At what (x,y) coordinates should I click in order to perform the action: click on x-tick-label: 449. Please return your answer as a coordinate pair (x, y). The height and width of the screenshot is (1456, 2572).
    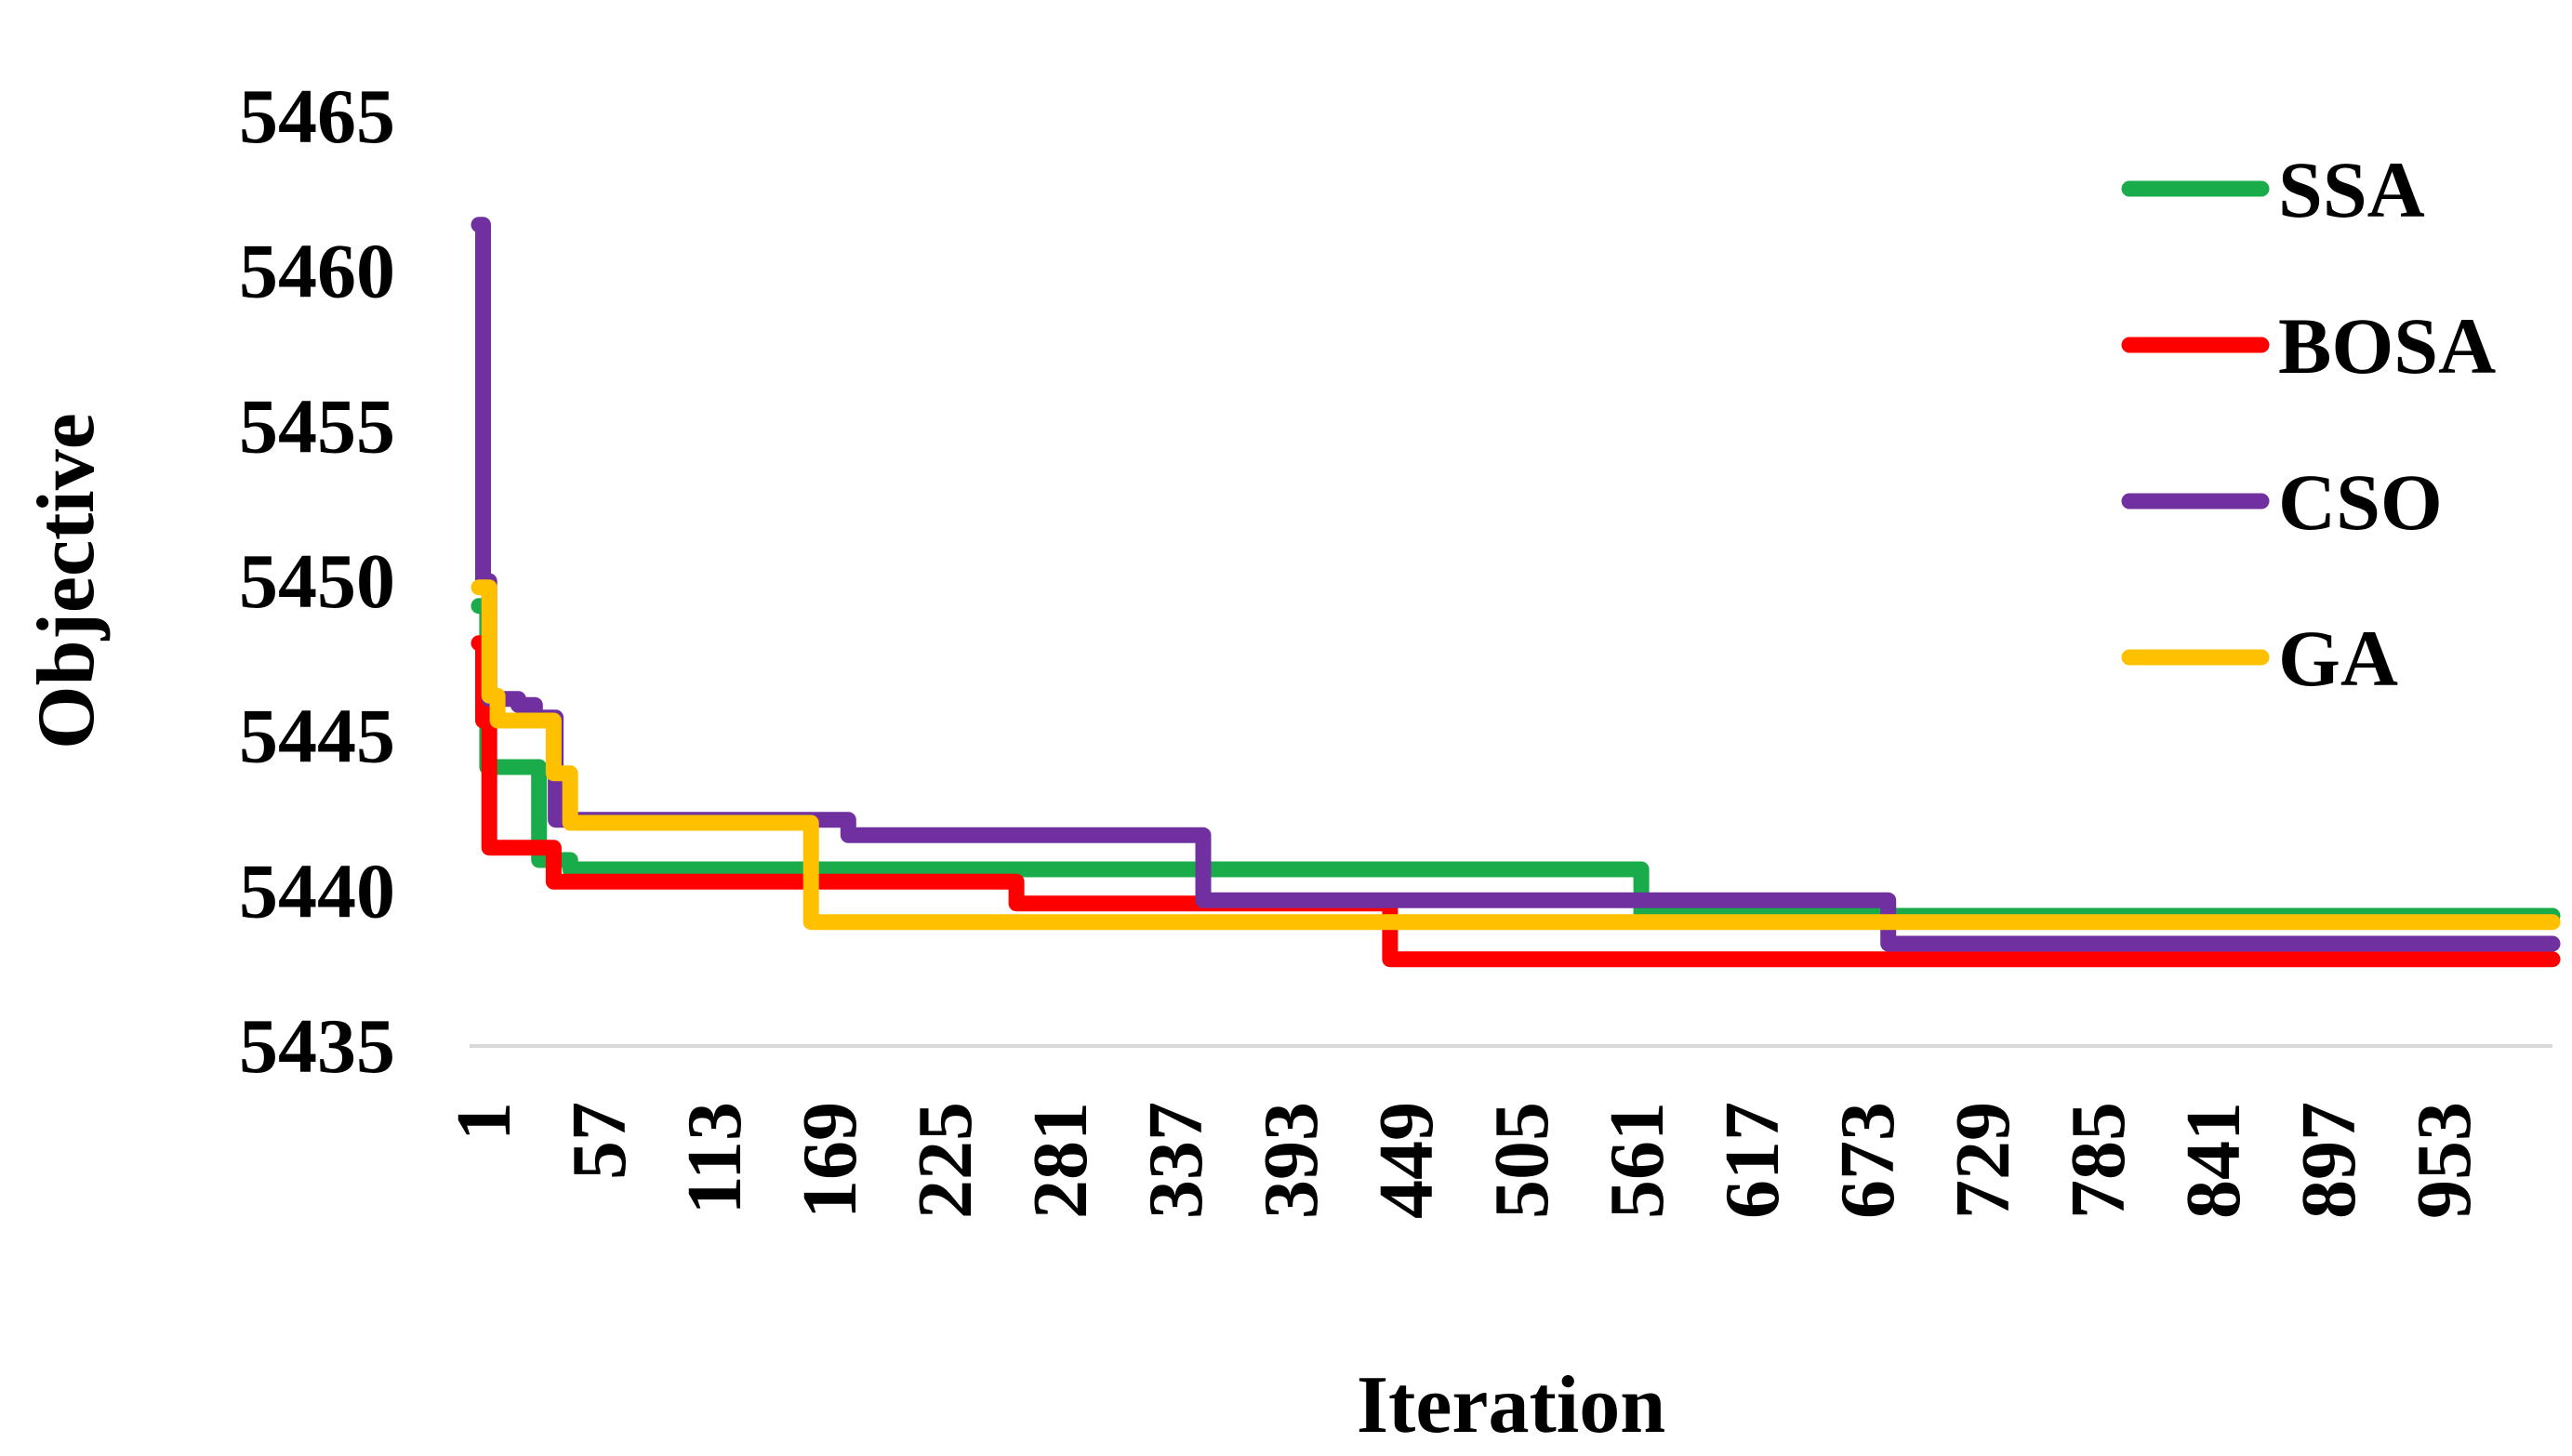
    Looking at the image, I should click on (1406, 1160).